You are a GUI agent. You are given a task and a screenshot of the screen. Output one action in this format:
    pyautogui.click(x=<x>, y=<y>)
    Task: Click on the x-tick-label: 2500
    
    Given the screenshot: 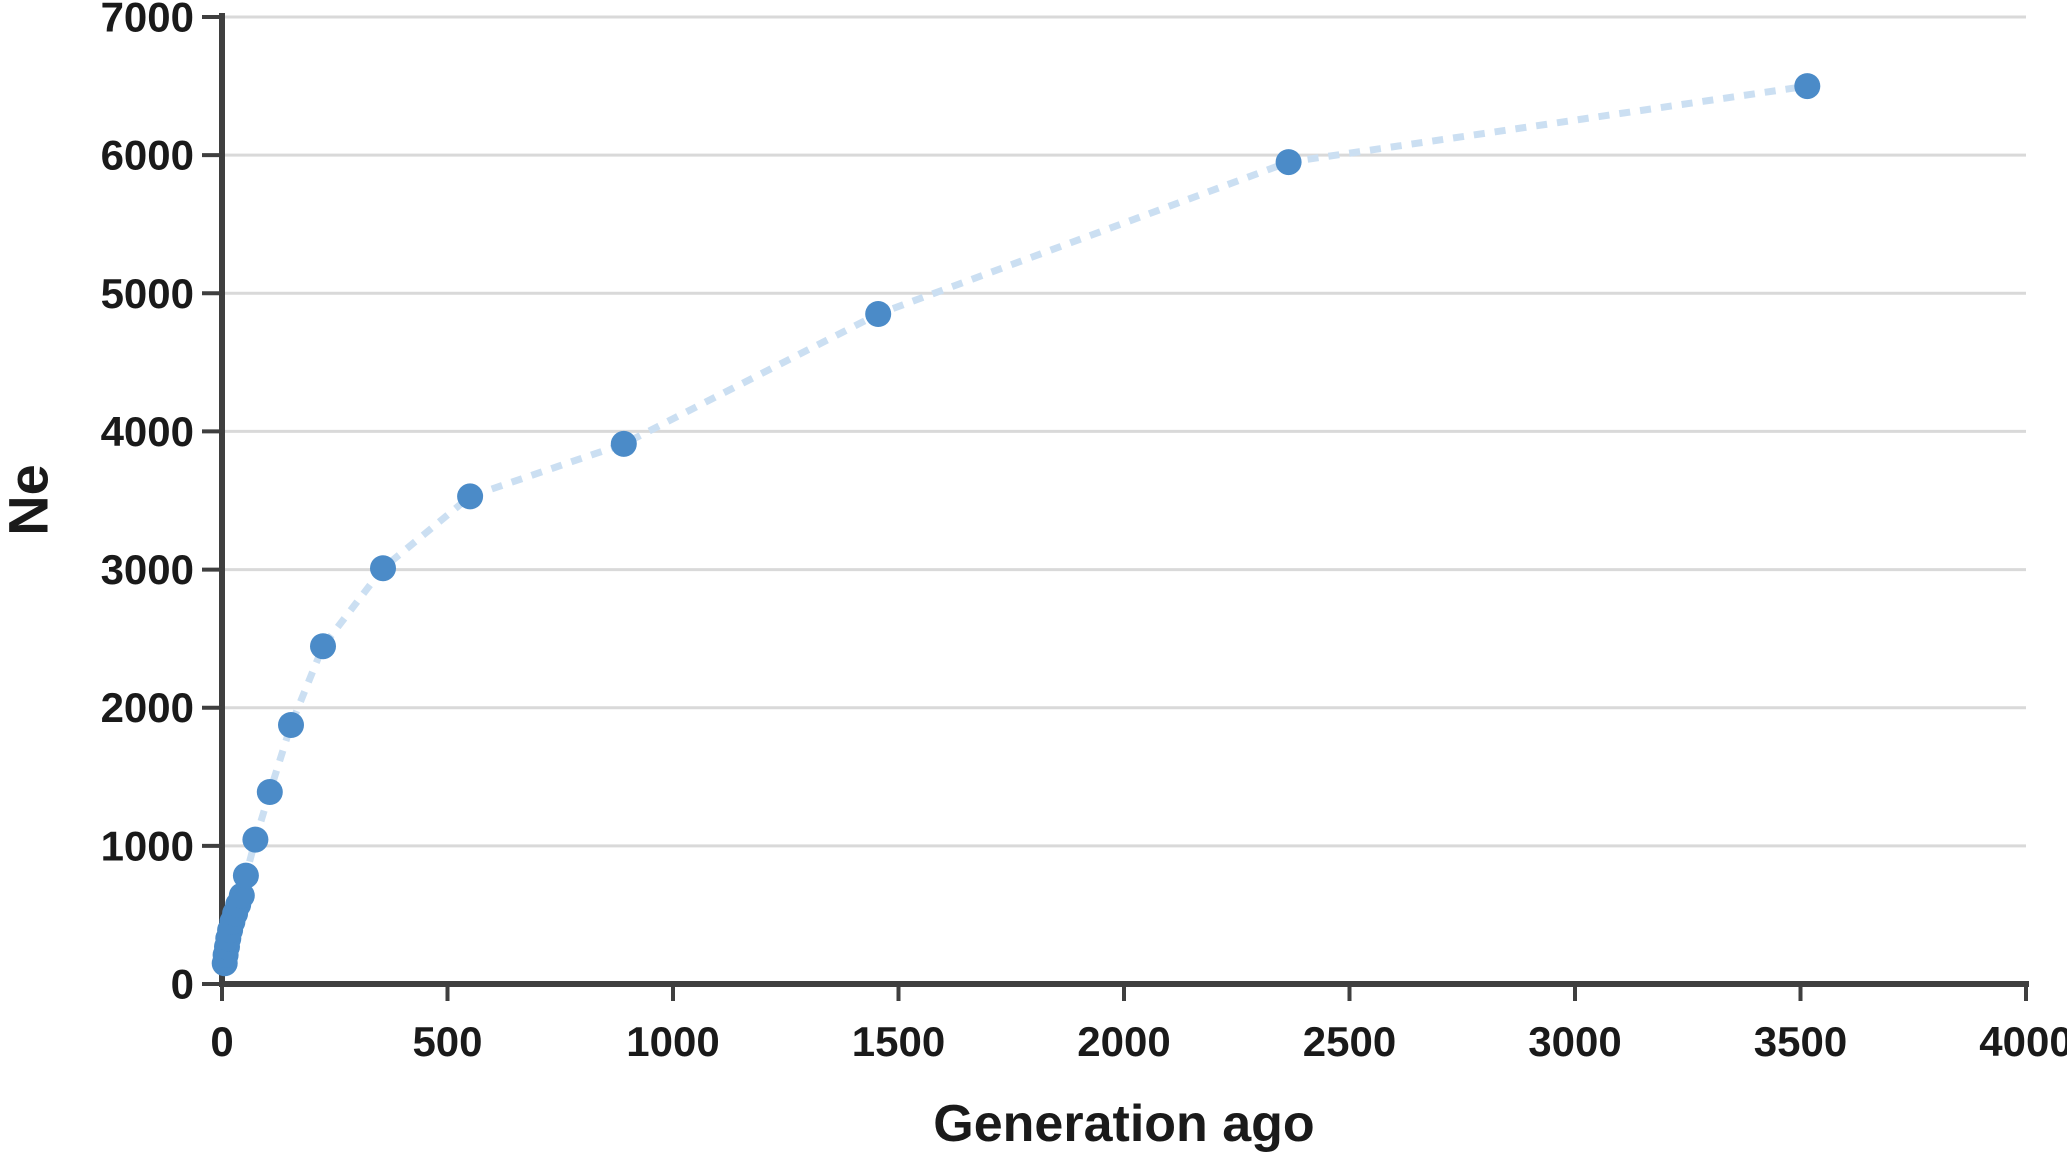 What is the action you would take?
    pyautogui.click(x=1349, y=1041)
    